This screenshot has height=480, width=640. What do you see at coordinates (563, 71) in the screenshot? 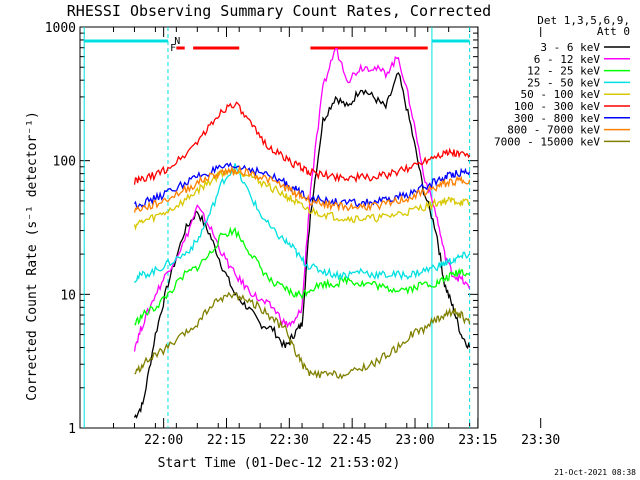
I see `legend-label: 12 - 25 keV` at bounding box center [563, 71].